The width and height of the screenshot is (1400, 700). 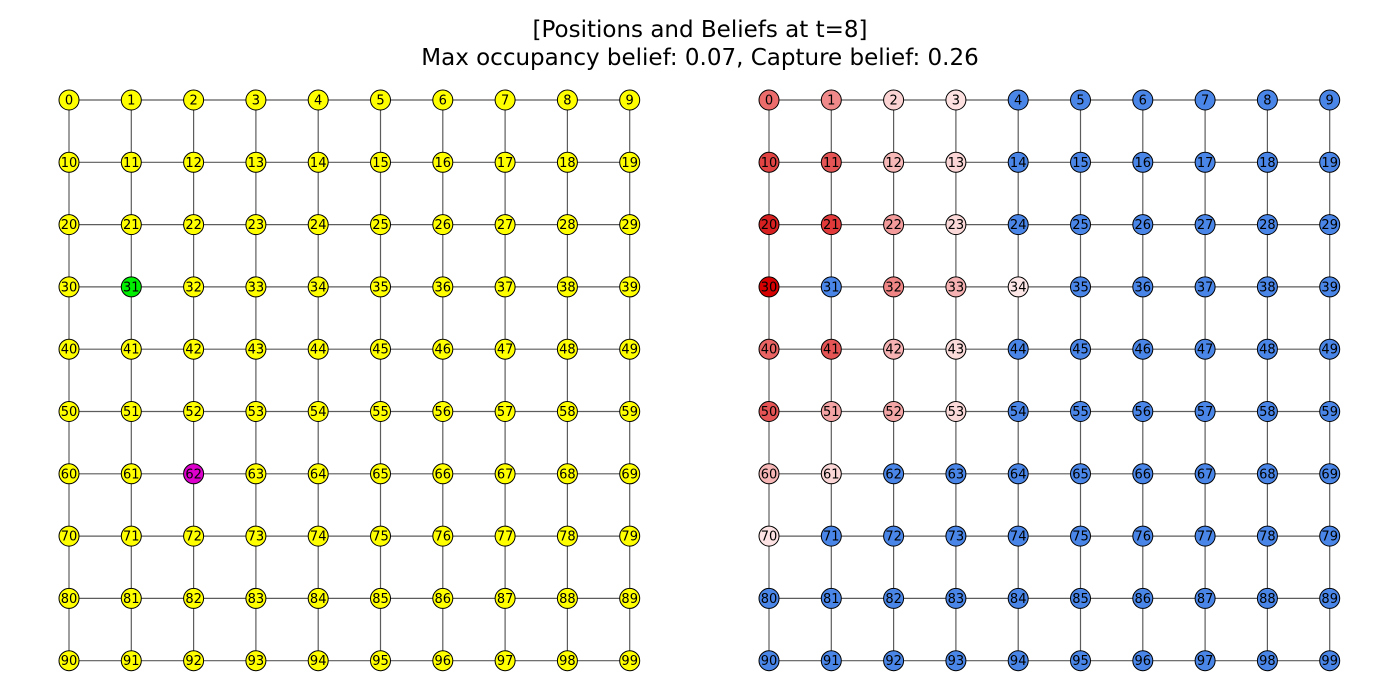 I want to click on node-label: 27, so click(x=1205, y=225).